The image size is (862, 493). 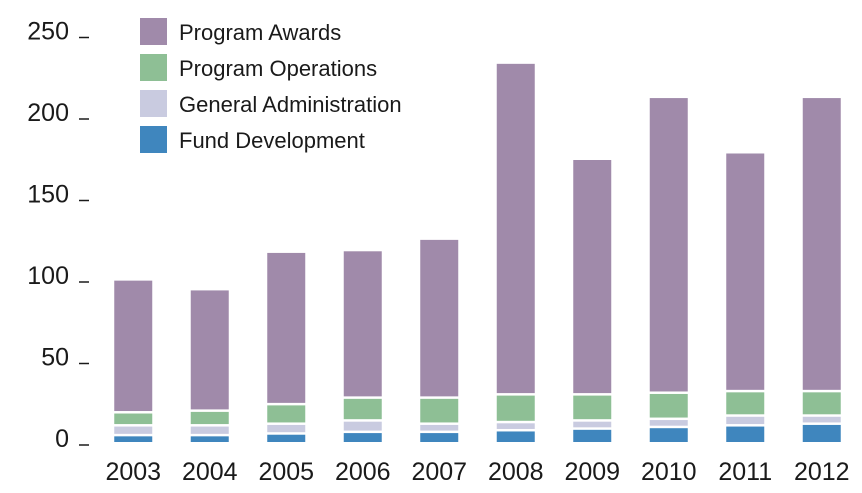 What do you see at coordinates (669, 472) in the screenshot?
I see `x-tick-label: 2010` at bounding box center [669, 472].